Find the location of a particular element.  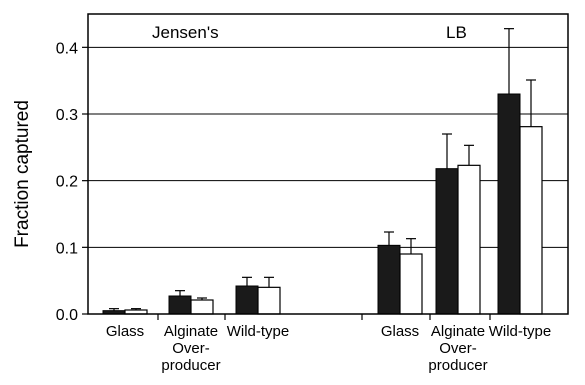

y-axis-ticks: 0.0 0.1 0.2 0.3 0.4 is located at coordinates (72, 182).